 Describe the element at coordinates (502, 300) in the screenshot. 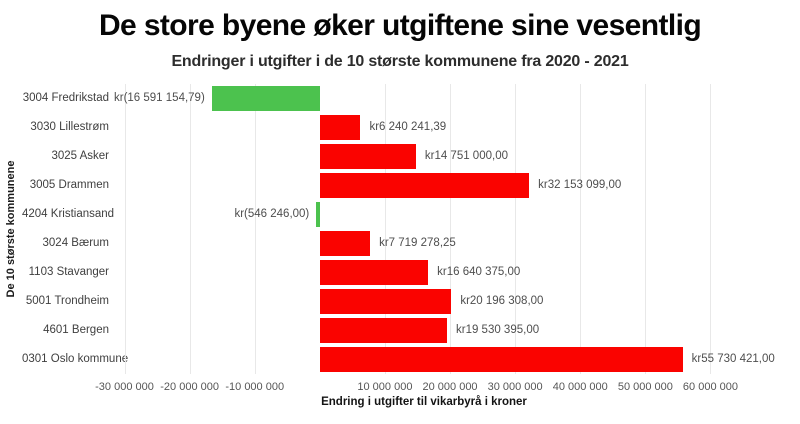

I see `bar-value-label: kr20 196 308,00` at that location.